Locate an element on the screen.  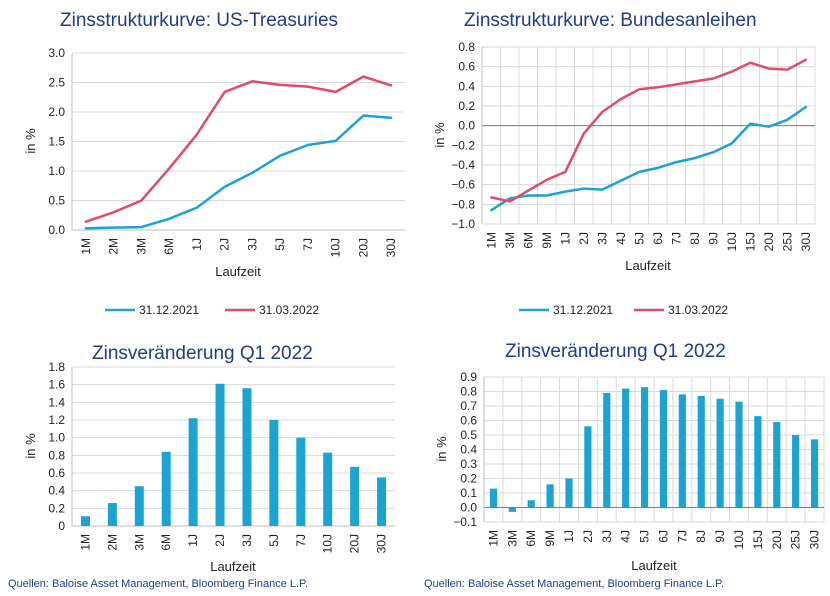
y-tick-label: 3.0 is located at coordinates (56, 53).